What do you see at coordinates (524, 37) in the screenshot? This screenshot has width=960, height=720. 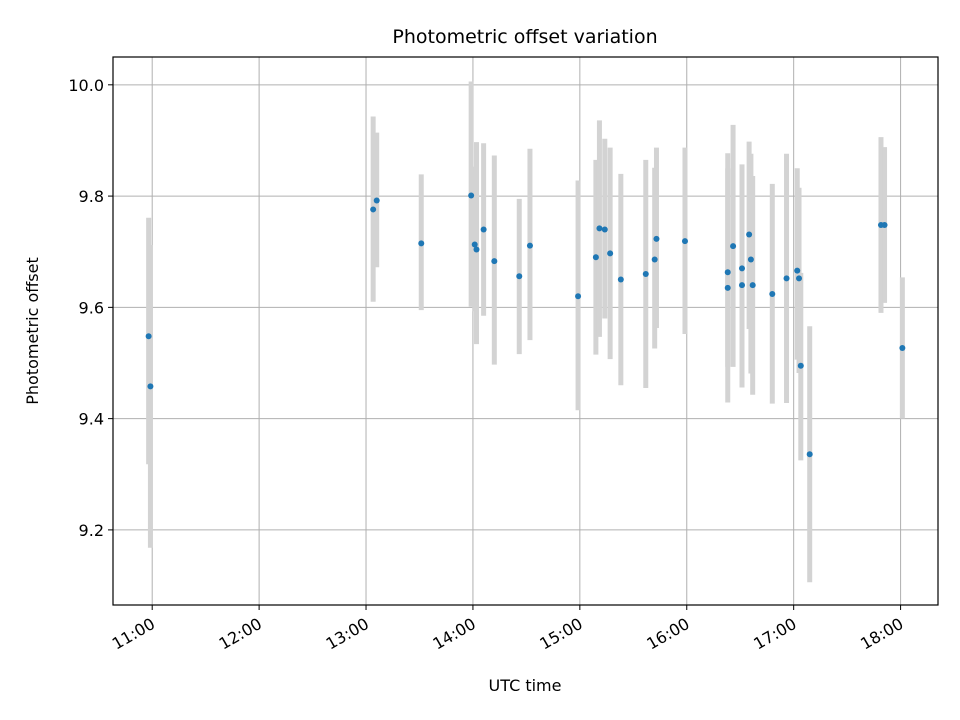 I see `chart-title: Photometric offset variation` at bounding box center [524, 37].